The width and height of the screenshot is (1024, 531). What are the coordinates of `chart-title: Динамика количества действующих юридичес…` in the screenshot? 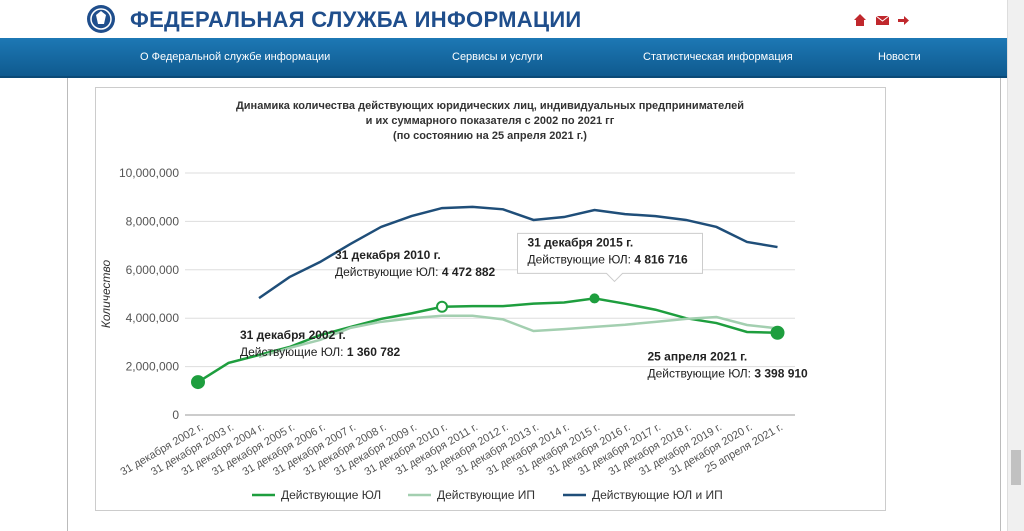 It's located at (490, 106).